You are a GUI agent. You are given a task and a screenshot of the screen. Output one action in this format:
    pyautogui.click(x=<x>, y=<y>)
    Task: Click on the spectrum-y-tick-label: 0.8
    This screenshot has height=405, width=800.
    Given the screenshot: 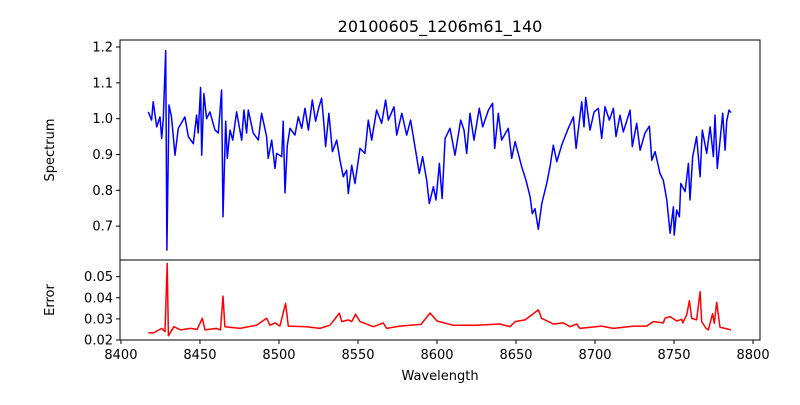 What is the action you would take?
    pyautogui.click(x=102, y=191)
    